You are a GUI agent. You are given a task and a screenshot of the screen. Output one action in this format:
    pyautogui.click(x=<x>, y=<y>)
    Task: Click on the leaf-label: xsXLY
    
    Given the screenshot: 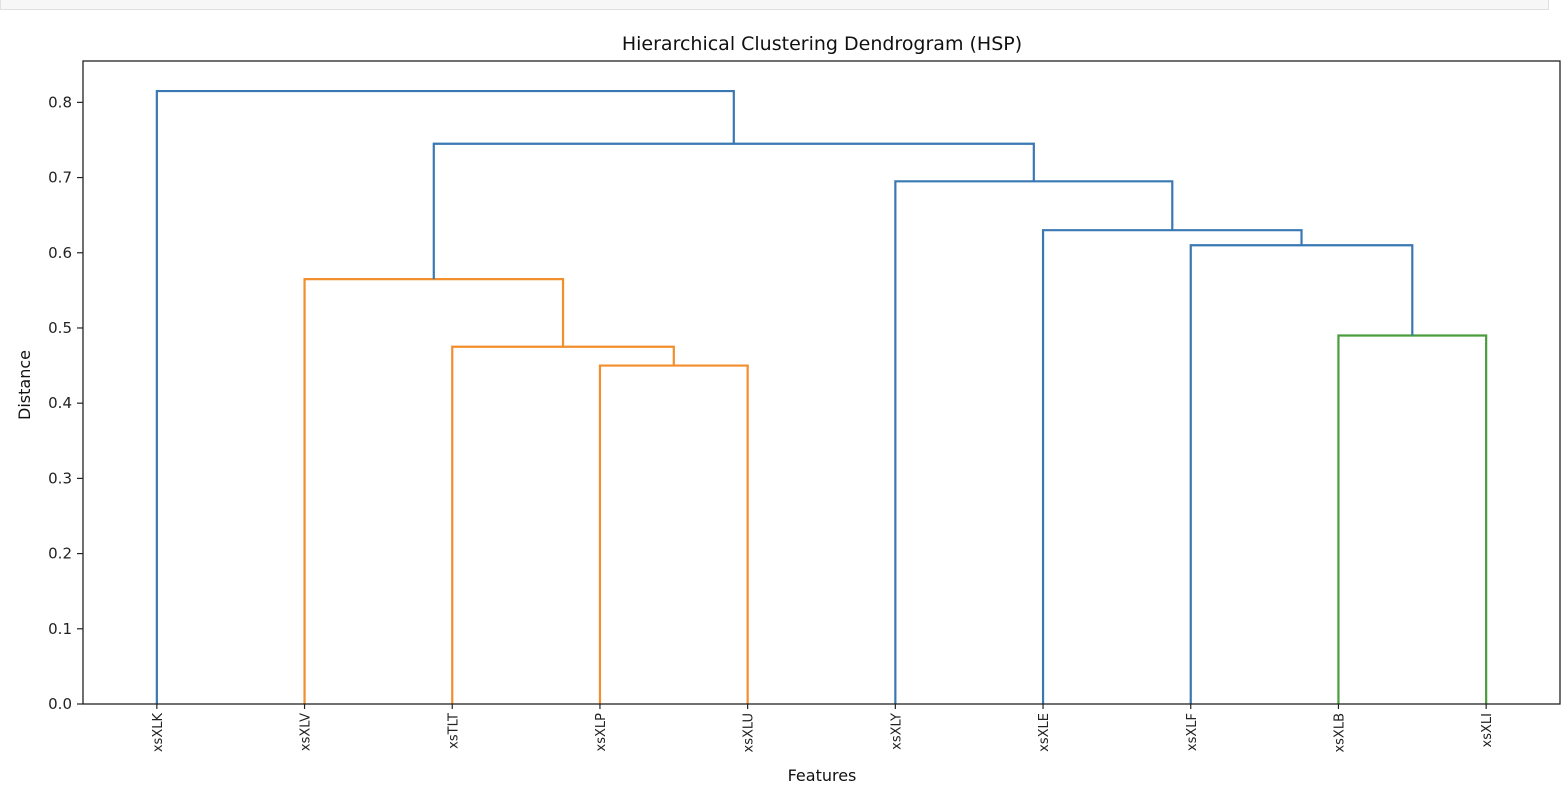 What is the action you would take?
    pyautogui.click(x=896, y=731)
    